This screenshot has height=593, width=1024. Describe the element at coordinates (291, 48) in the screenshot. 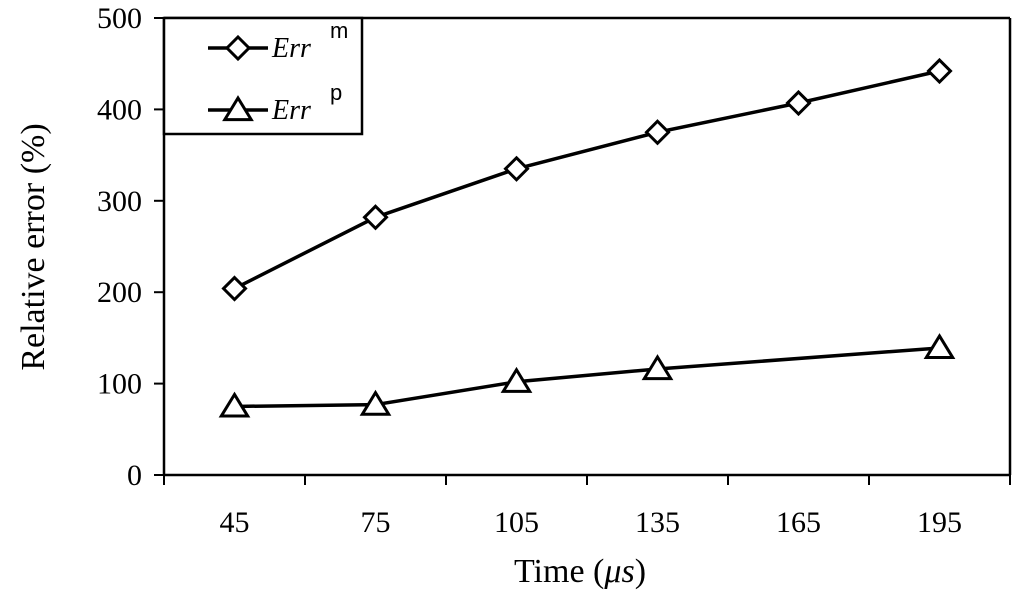

I see `legend-label-m: Err` at that location.